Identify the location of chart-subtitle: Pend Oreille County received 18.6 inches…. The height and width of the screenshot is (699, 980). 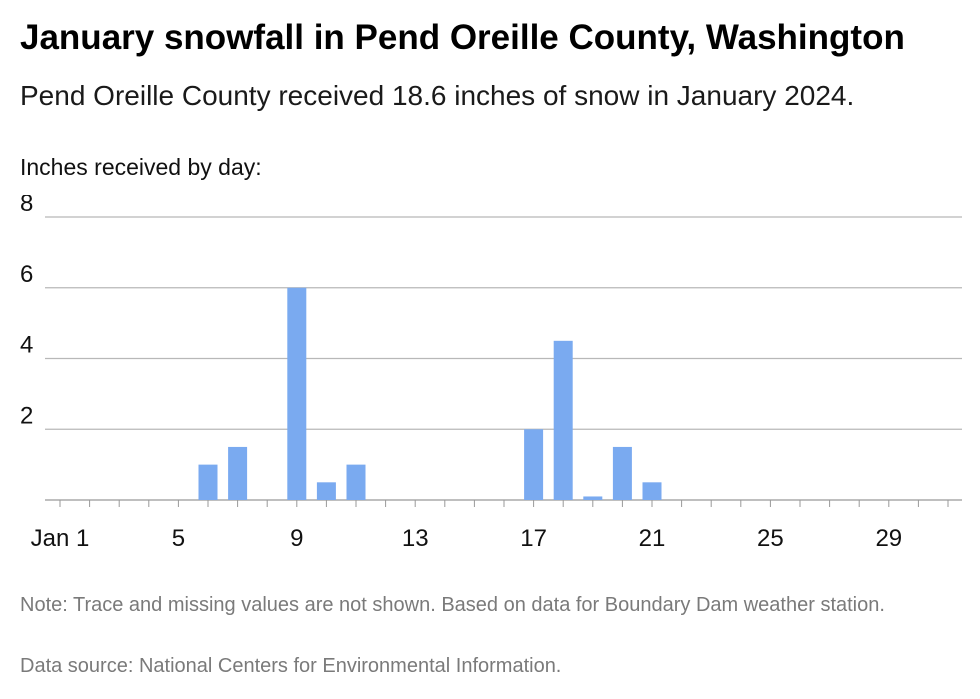
(437, 95).